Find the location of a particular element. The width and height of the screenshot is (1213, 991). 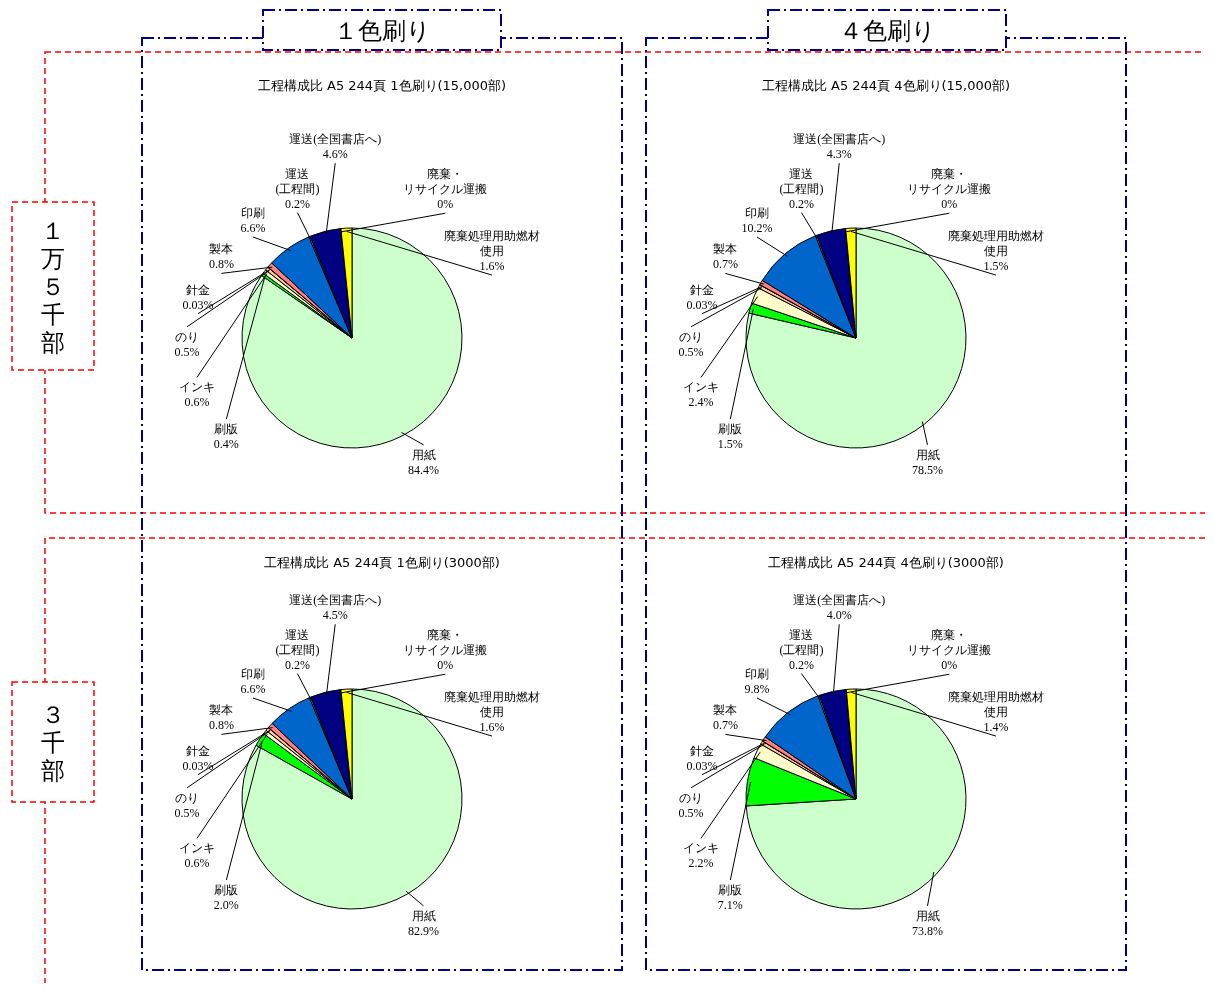

data-label: 82.9% is located at coordinates (423, 930).